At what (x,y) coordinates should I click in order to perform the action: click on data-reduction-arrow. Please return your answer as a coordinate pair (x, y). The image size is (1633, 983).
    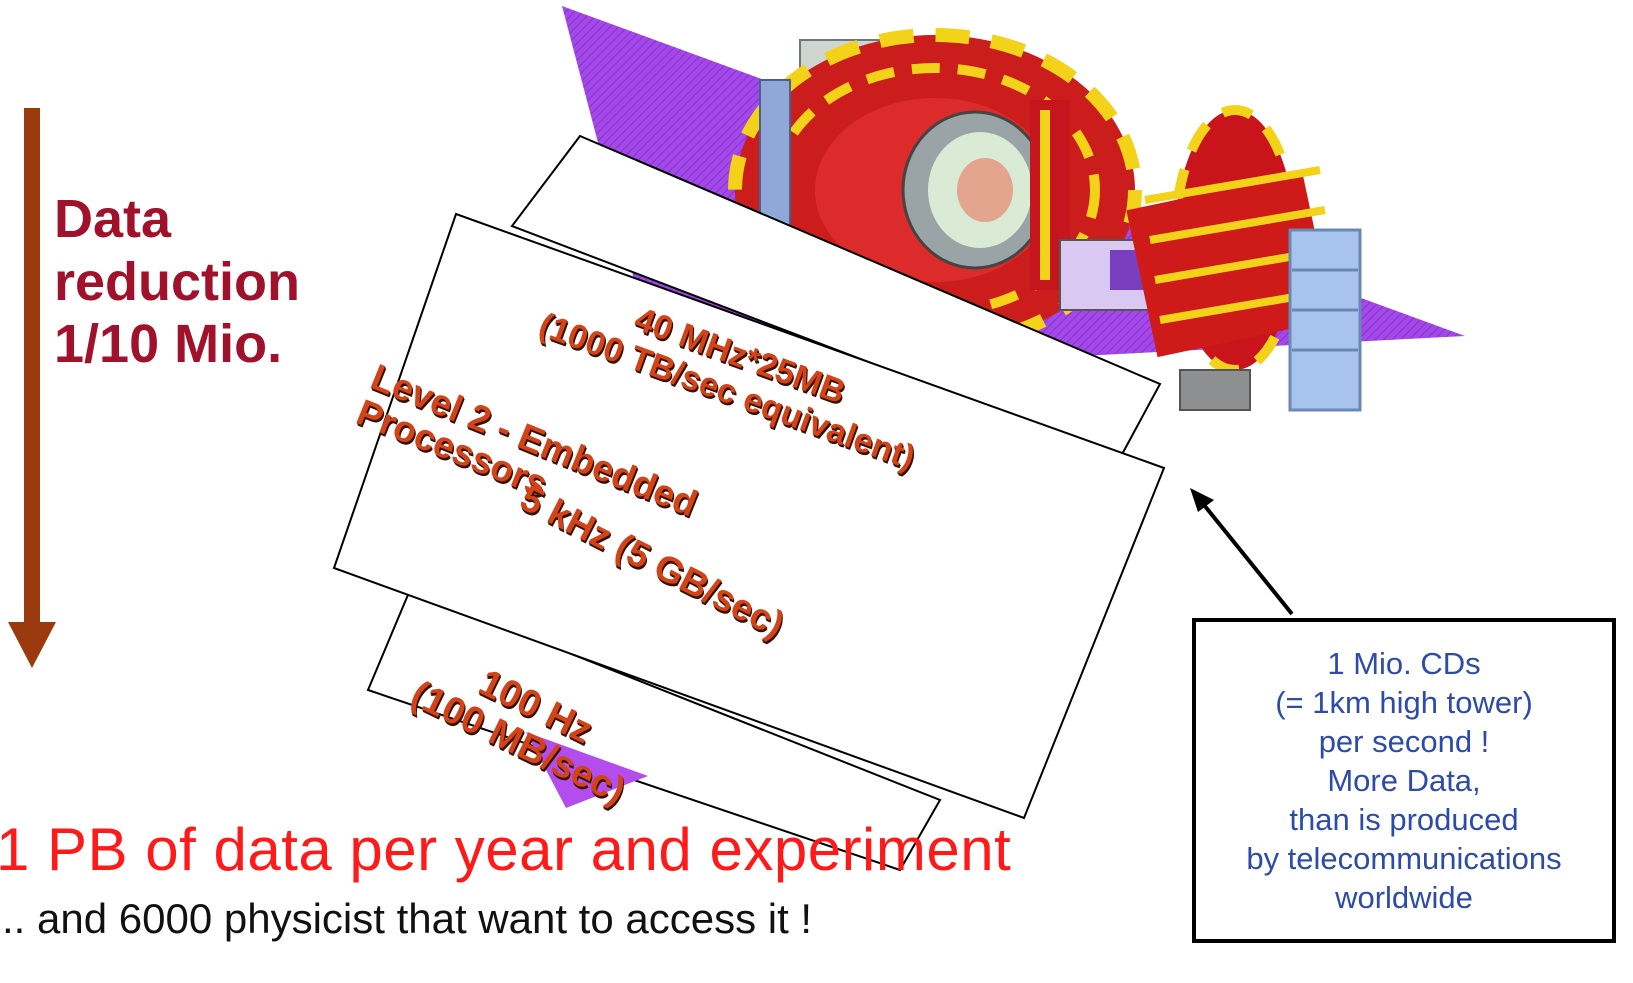
    Looking at the image, I should click on (32, 388).